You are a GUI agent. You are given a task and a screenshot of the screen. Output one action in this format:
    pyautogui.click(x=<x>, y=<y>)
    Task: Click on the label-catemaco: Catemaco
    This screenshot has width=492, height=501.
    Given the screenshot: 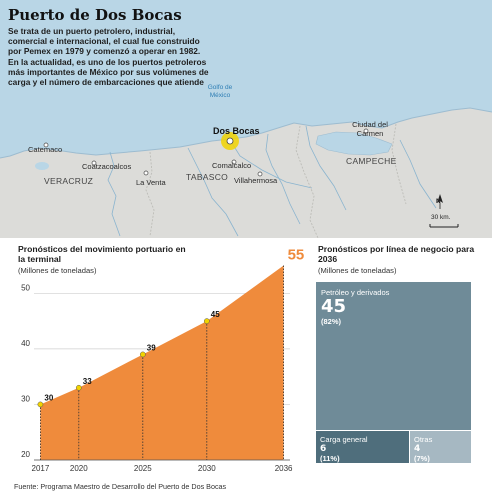 What is the action you would take?
    pyautogui.click(x=45, y=149)
    